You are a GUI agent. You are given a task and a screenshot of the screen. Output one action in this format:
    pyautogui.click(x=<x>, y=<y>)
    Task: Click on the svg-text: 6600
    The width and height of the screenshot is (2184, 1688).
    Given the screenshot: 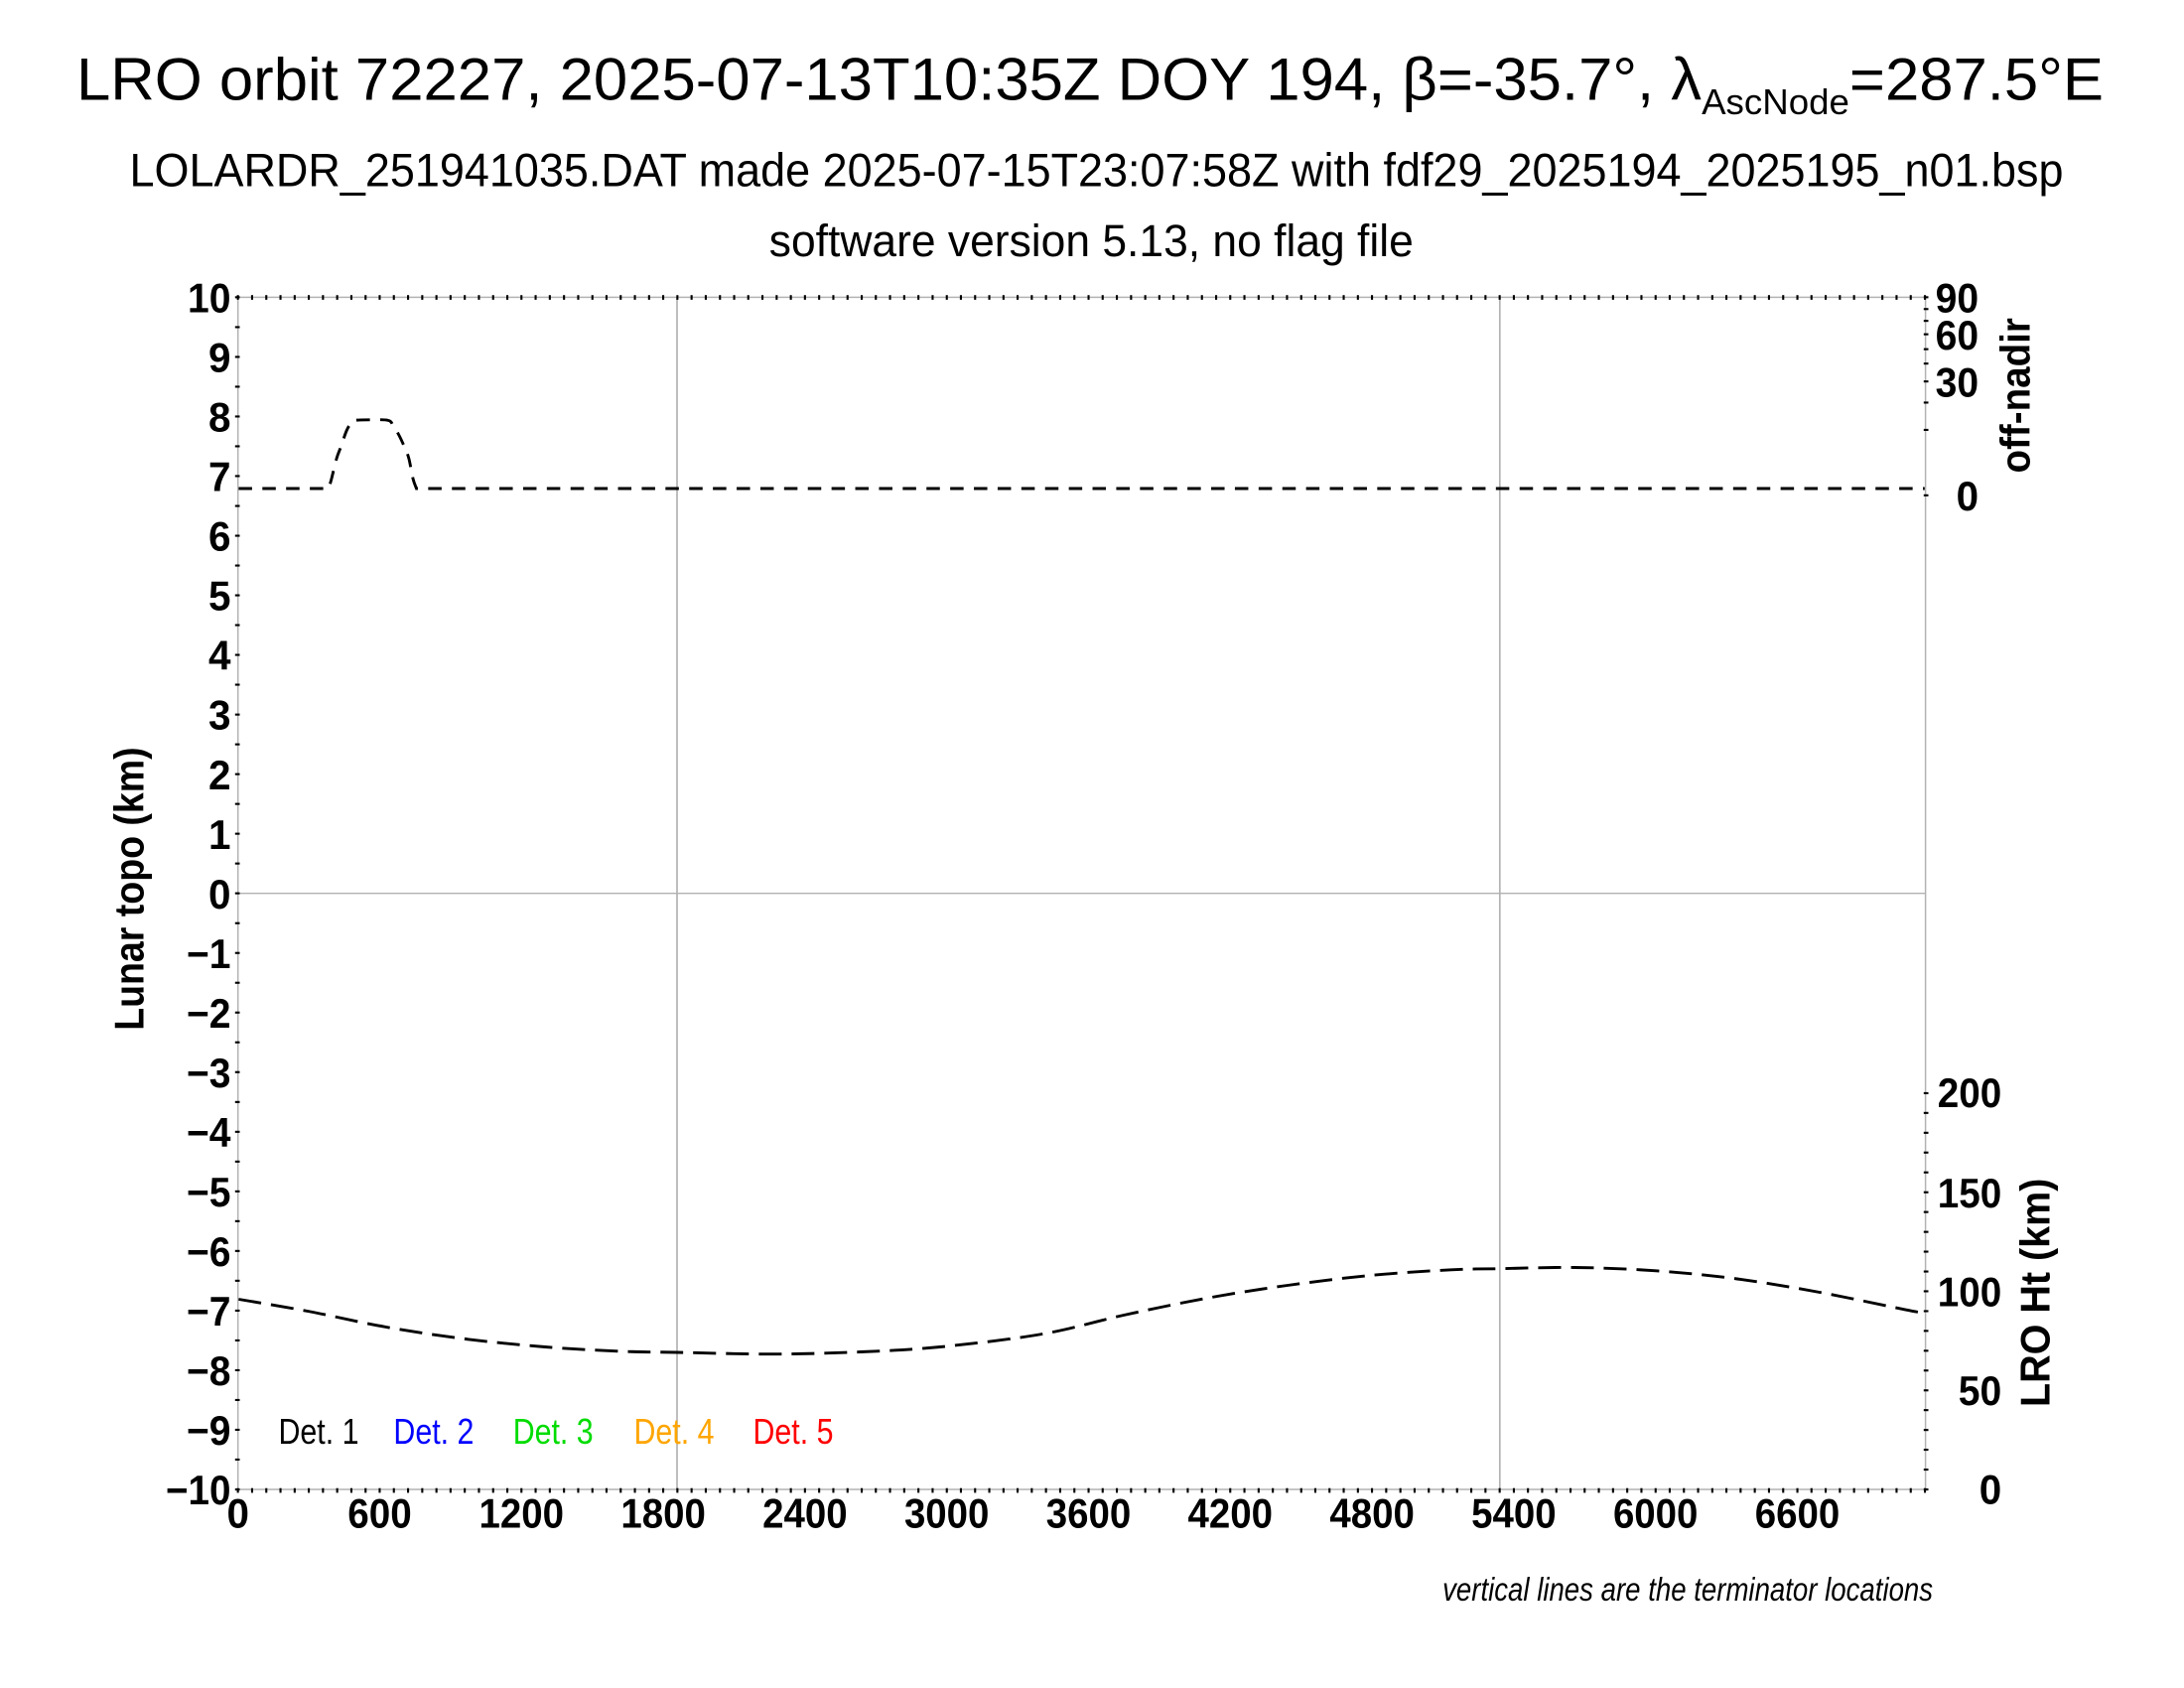 What is the action you would take?
    pyautogui.click(x=1798, y=1512)
    